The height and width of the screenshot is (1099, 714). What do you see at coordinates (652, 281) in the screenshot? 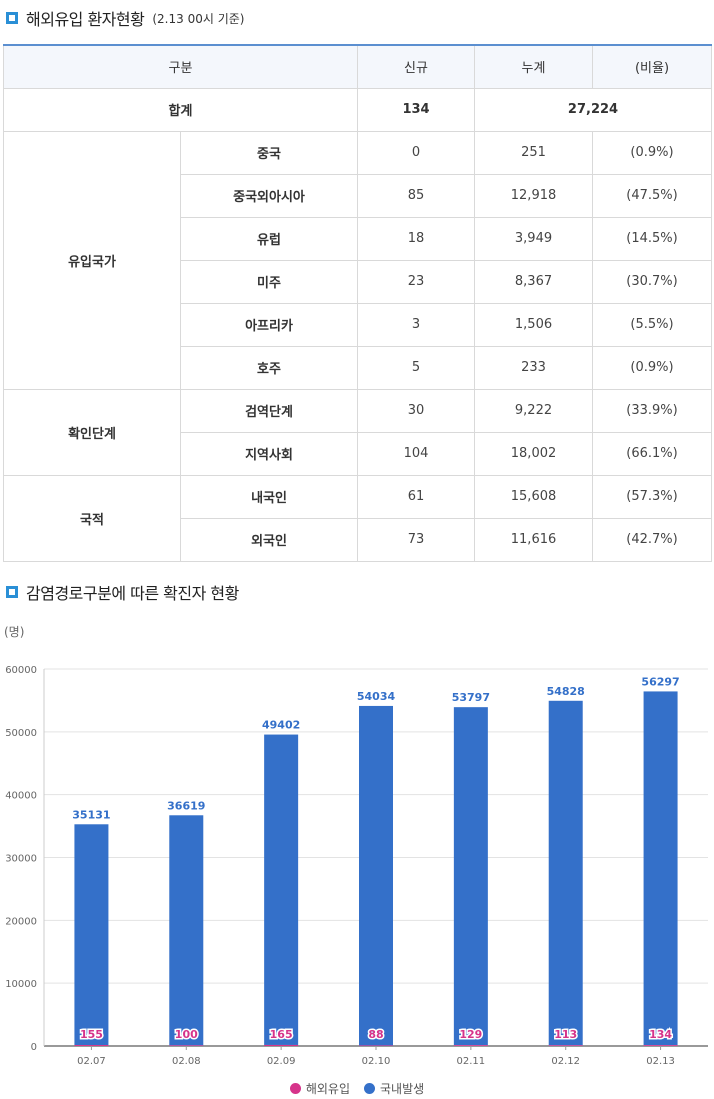
I see `row-ratio: (30.7%)` at bounding box center [652, 281].